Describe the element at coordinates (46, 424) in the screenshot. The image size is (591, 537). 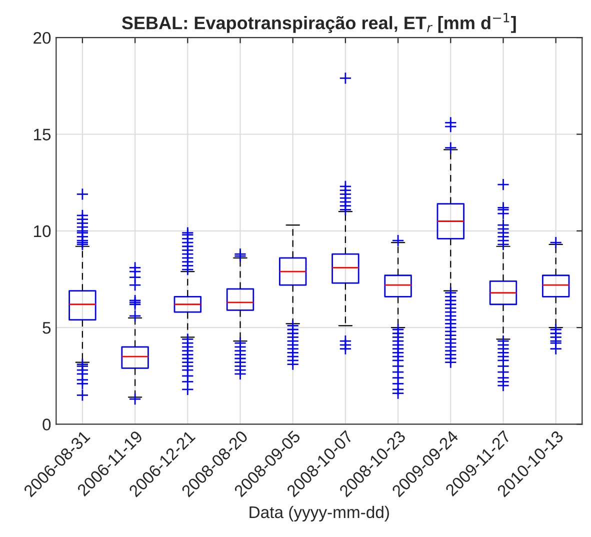
I see `y-tick-label: 0` at that location.